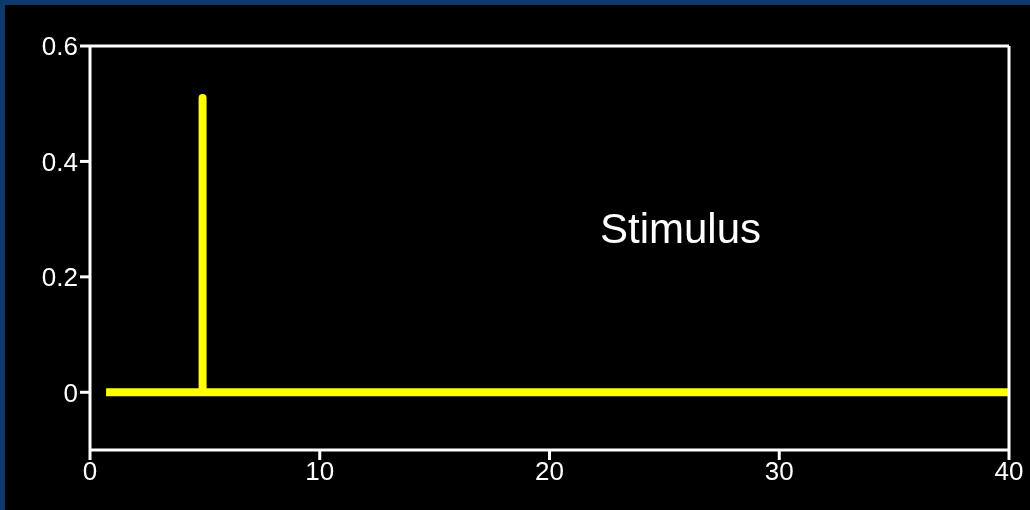 The width and height of the screenshot is (1030, 510). Describe the element at coordinates (779, 471) in the screenshot. I see `x-tick-label: 30` at that location.